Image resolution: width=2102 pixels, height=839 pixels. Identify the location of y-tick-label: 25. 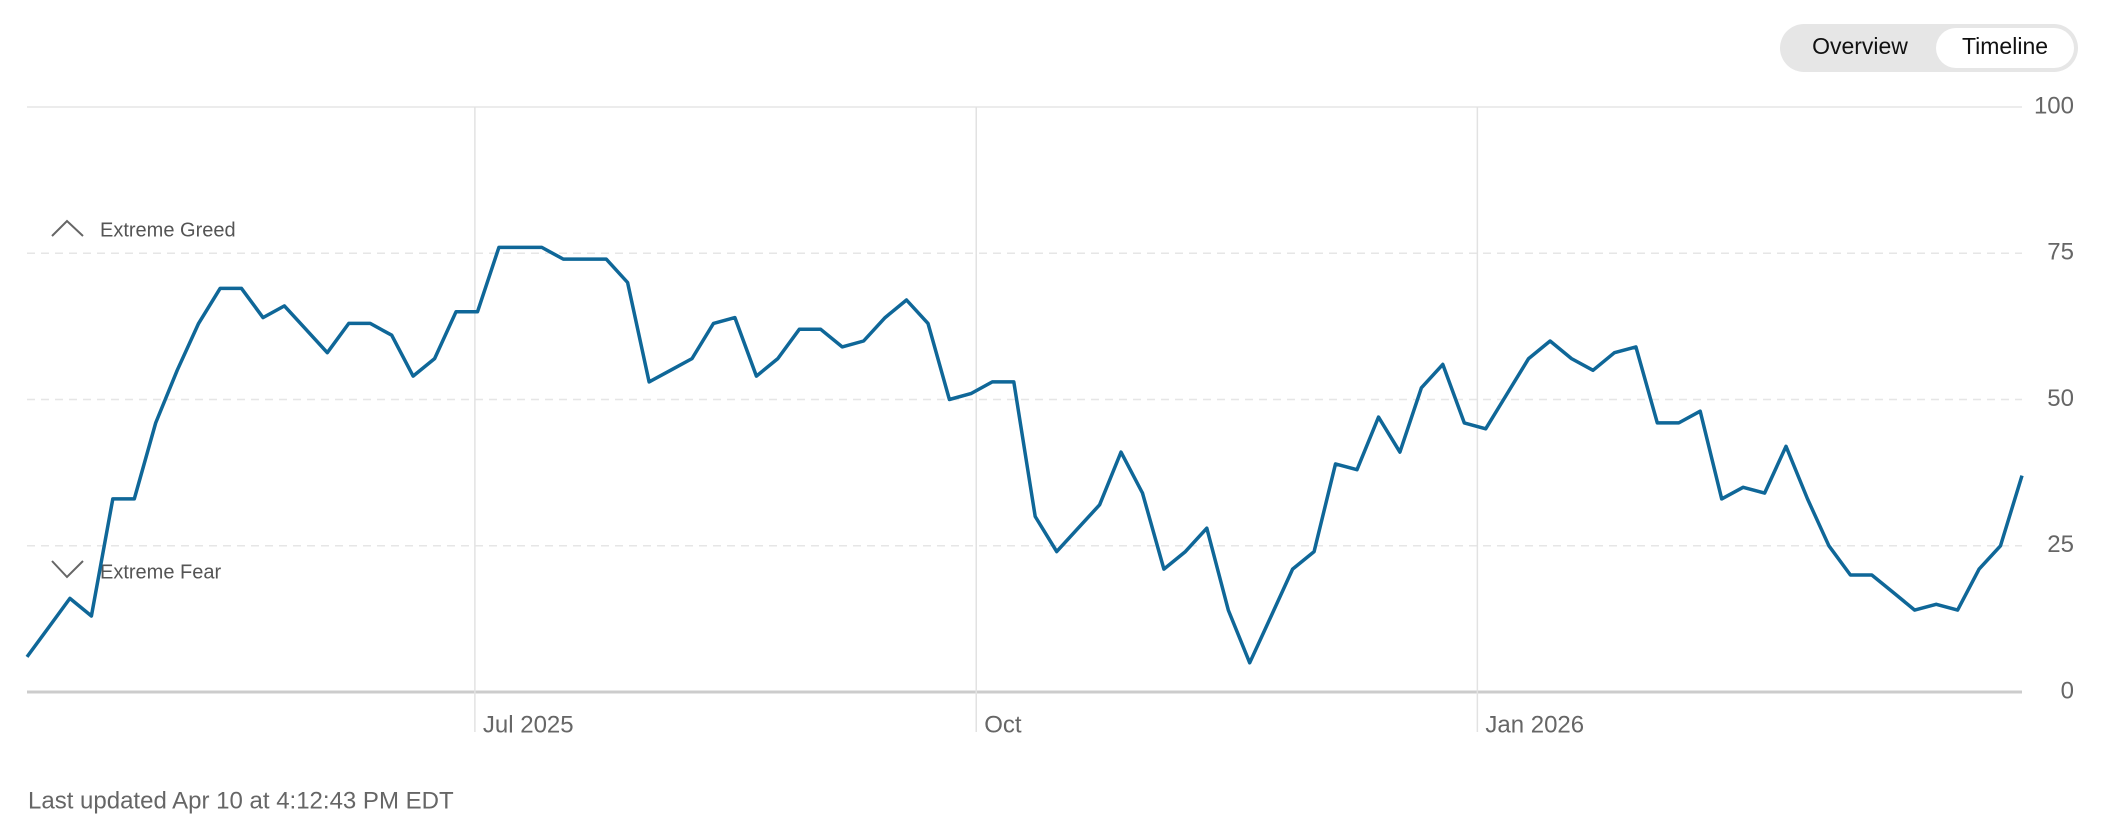
(2060, 544).